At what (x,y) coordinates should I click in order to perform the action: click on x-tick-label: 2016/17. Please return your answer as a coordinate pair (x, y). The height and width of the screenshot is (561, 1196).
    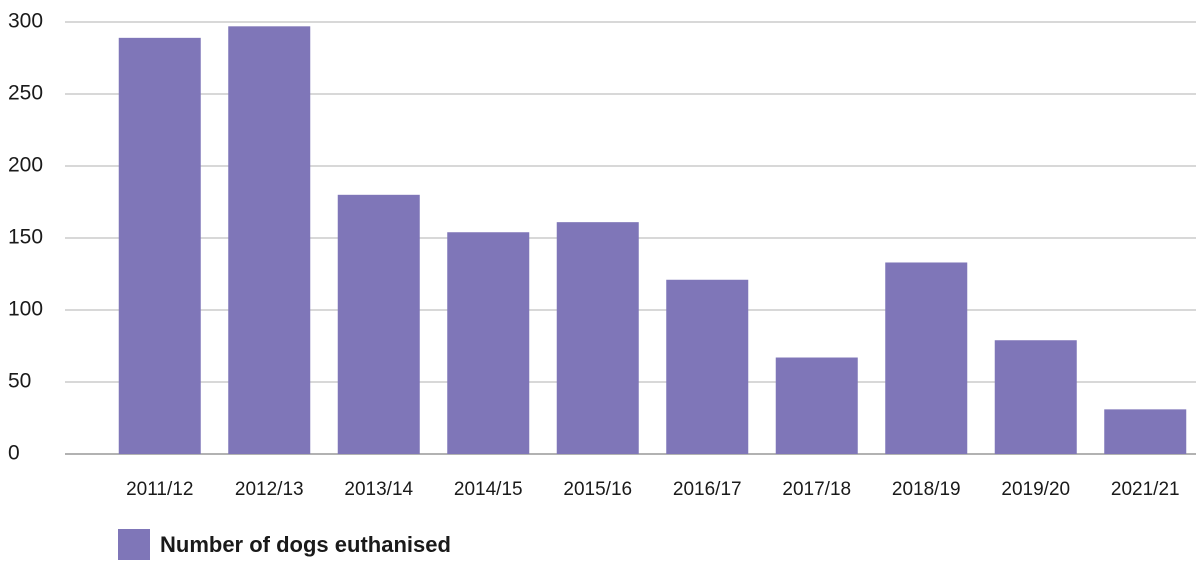
    Looking at the image, I should click on (707, 489).